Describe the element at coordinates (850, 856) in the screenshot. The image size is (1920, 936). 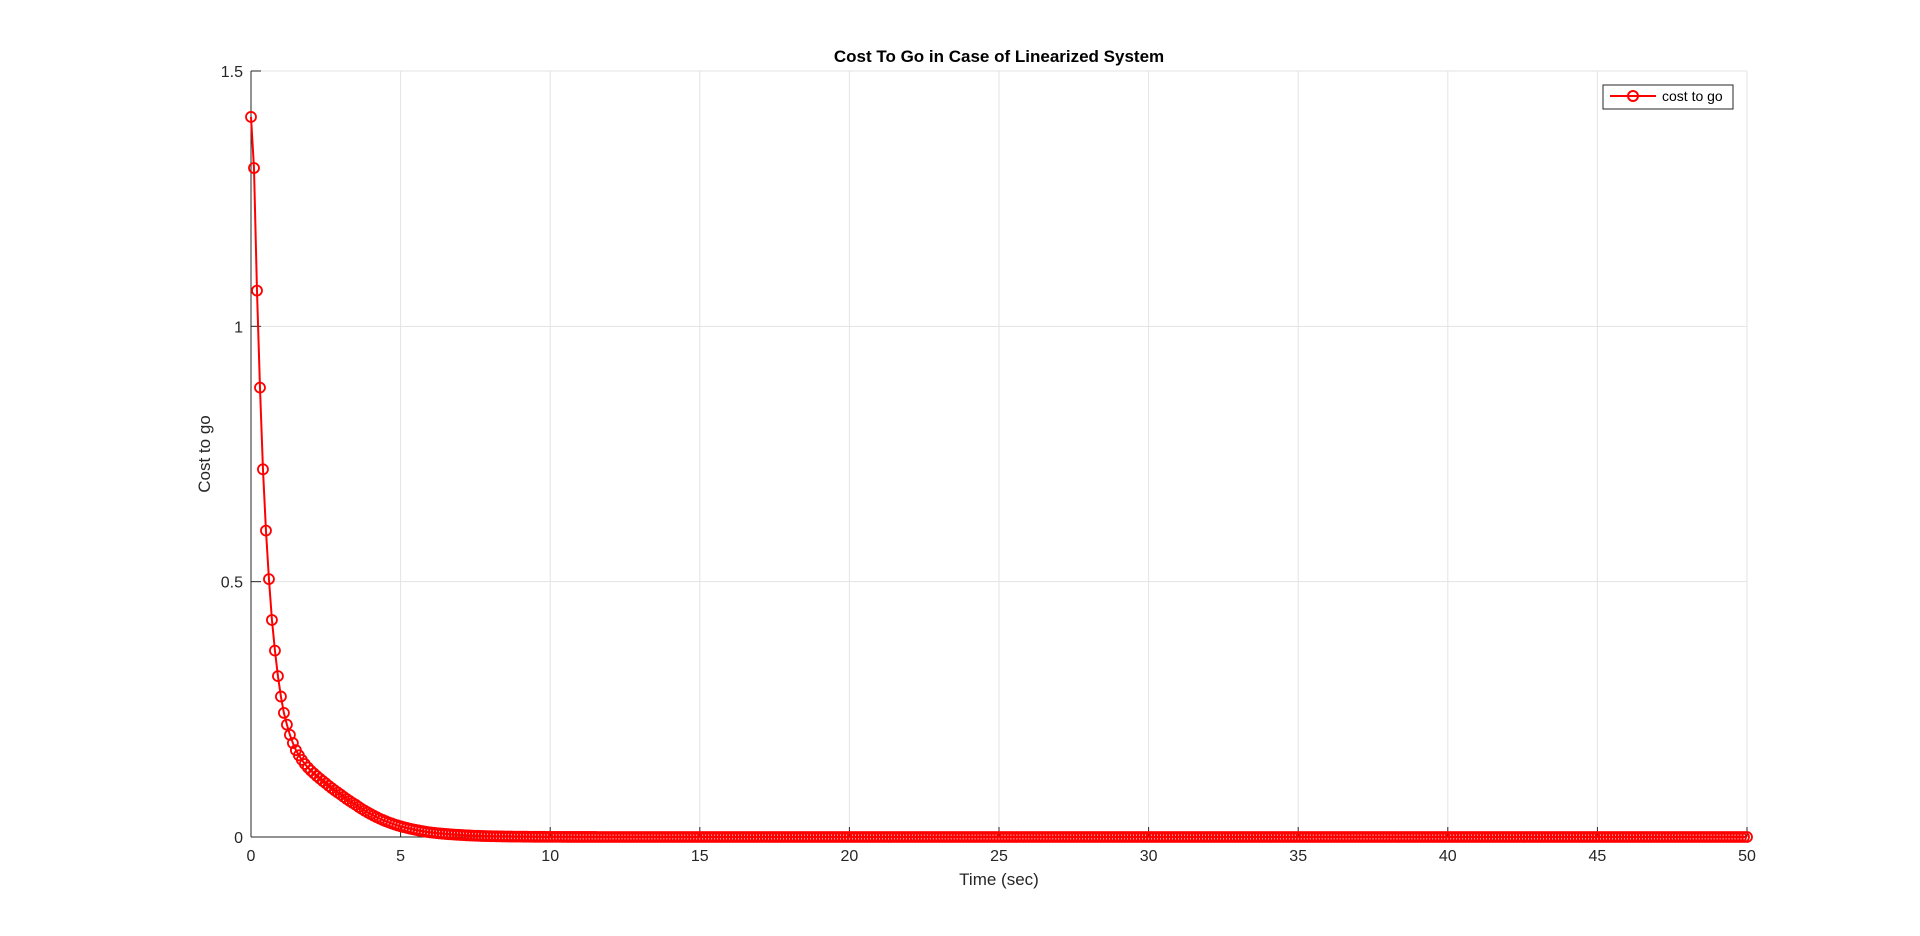
I see `x-tick-label: 20` at that location.